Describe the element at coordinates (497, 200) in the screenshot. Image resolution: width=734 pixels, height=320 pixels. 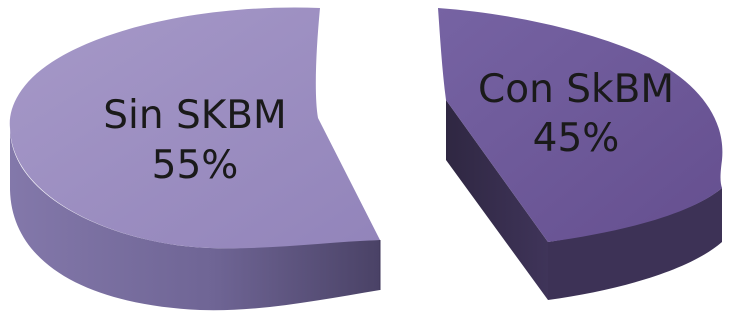
I see `slice-side-con-skbm` at that location.